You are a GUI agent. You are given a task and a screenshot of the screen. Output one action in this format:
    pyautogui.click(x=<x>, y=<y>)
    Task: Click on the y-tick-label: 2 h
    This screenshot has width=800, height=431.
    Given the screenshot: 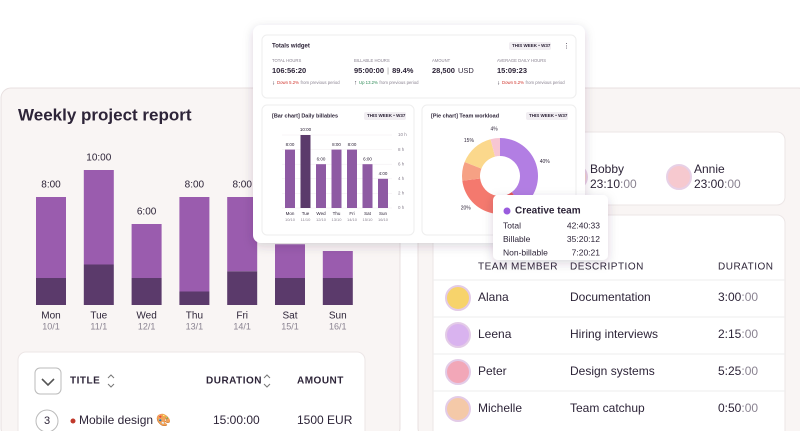 What is the action you would take?
    pyautogui.click(x=401, y=193)
    